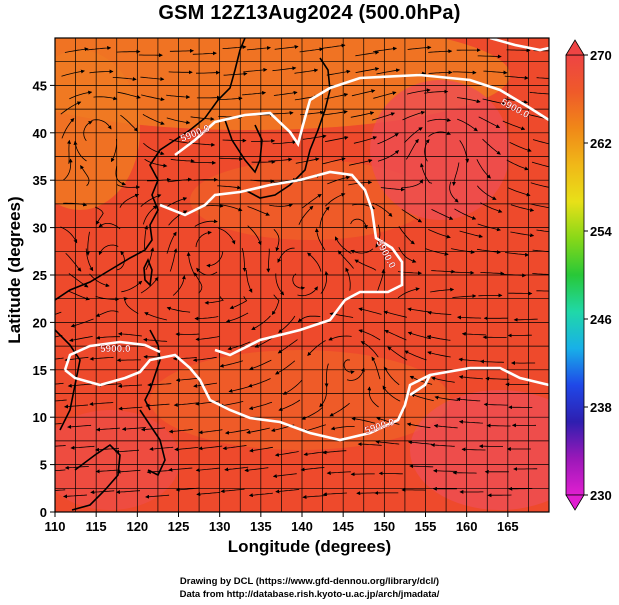 The width and height of the screenshot is (619, 605). What do you see at coordinates (601, 55) in the screenshot?
I see `colorbar-label: 270` at bounding box center [601, 55].